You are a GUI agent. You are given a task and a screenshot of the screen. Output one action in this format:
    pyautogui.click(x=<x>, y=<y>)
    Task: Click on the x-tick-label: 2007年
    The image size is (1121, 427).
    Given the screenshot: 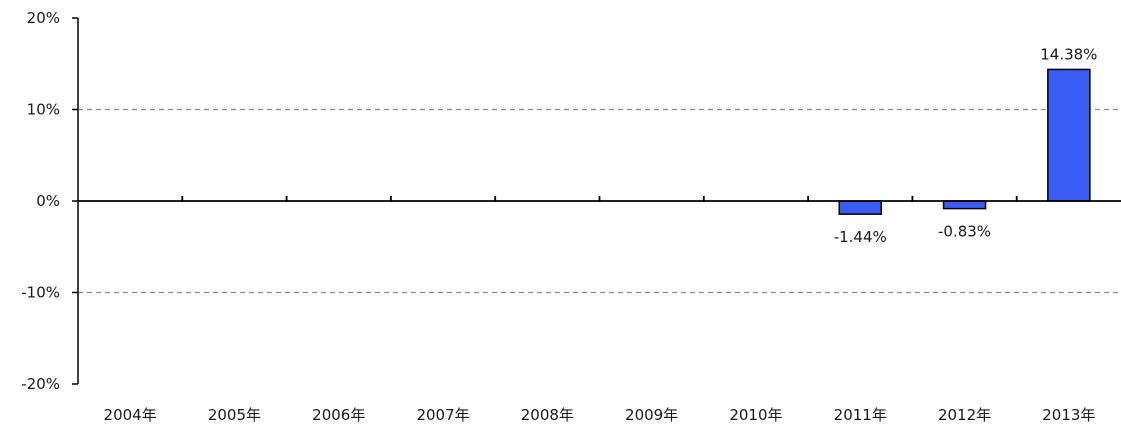 What is the action you would take?
    pyautogui.click(x=442, y=415)
    